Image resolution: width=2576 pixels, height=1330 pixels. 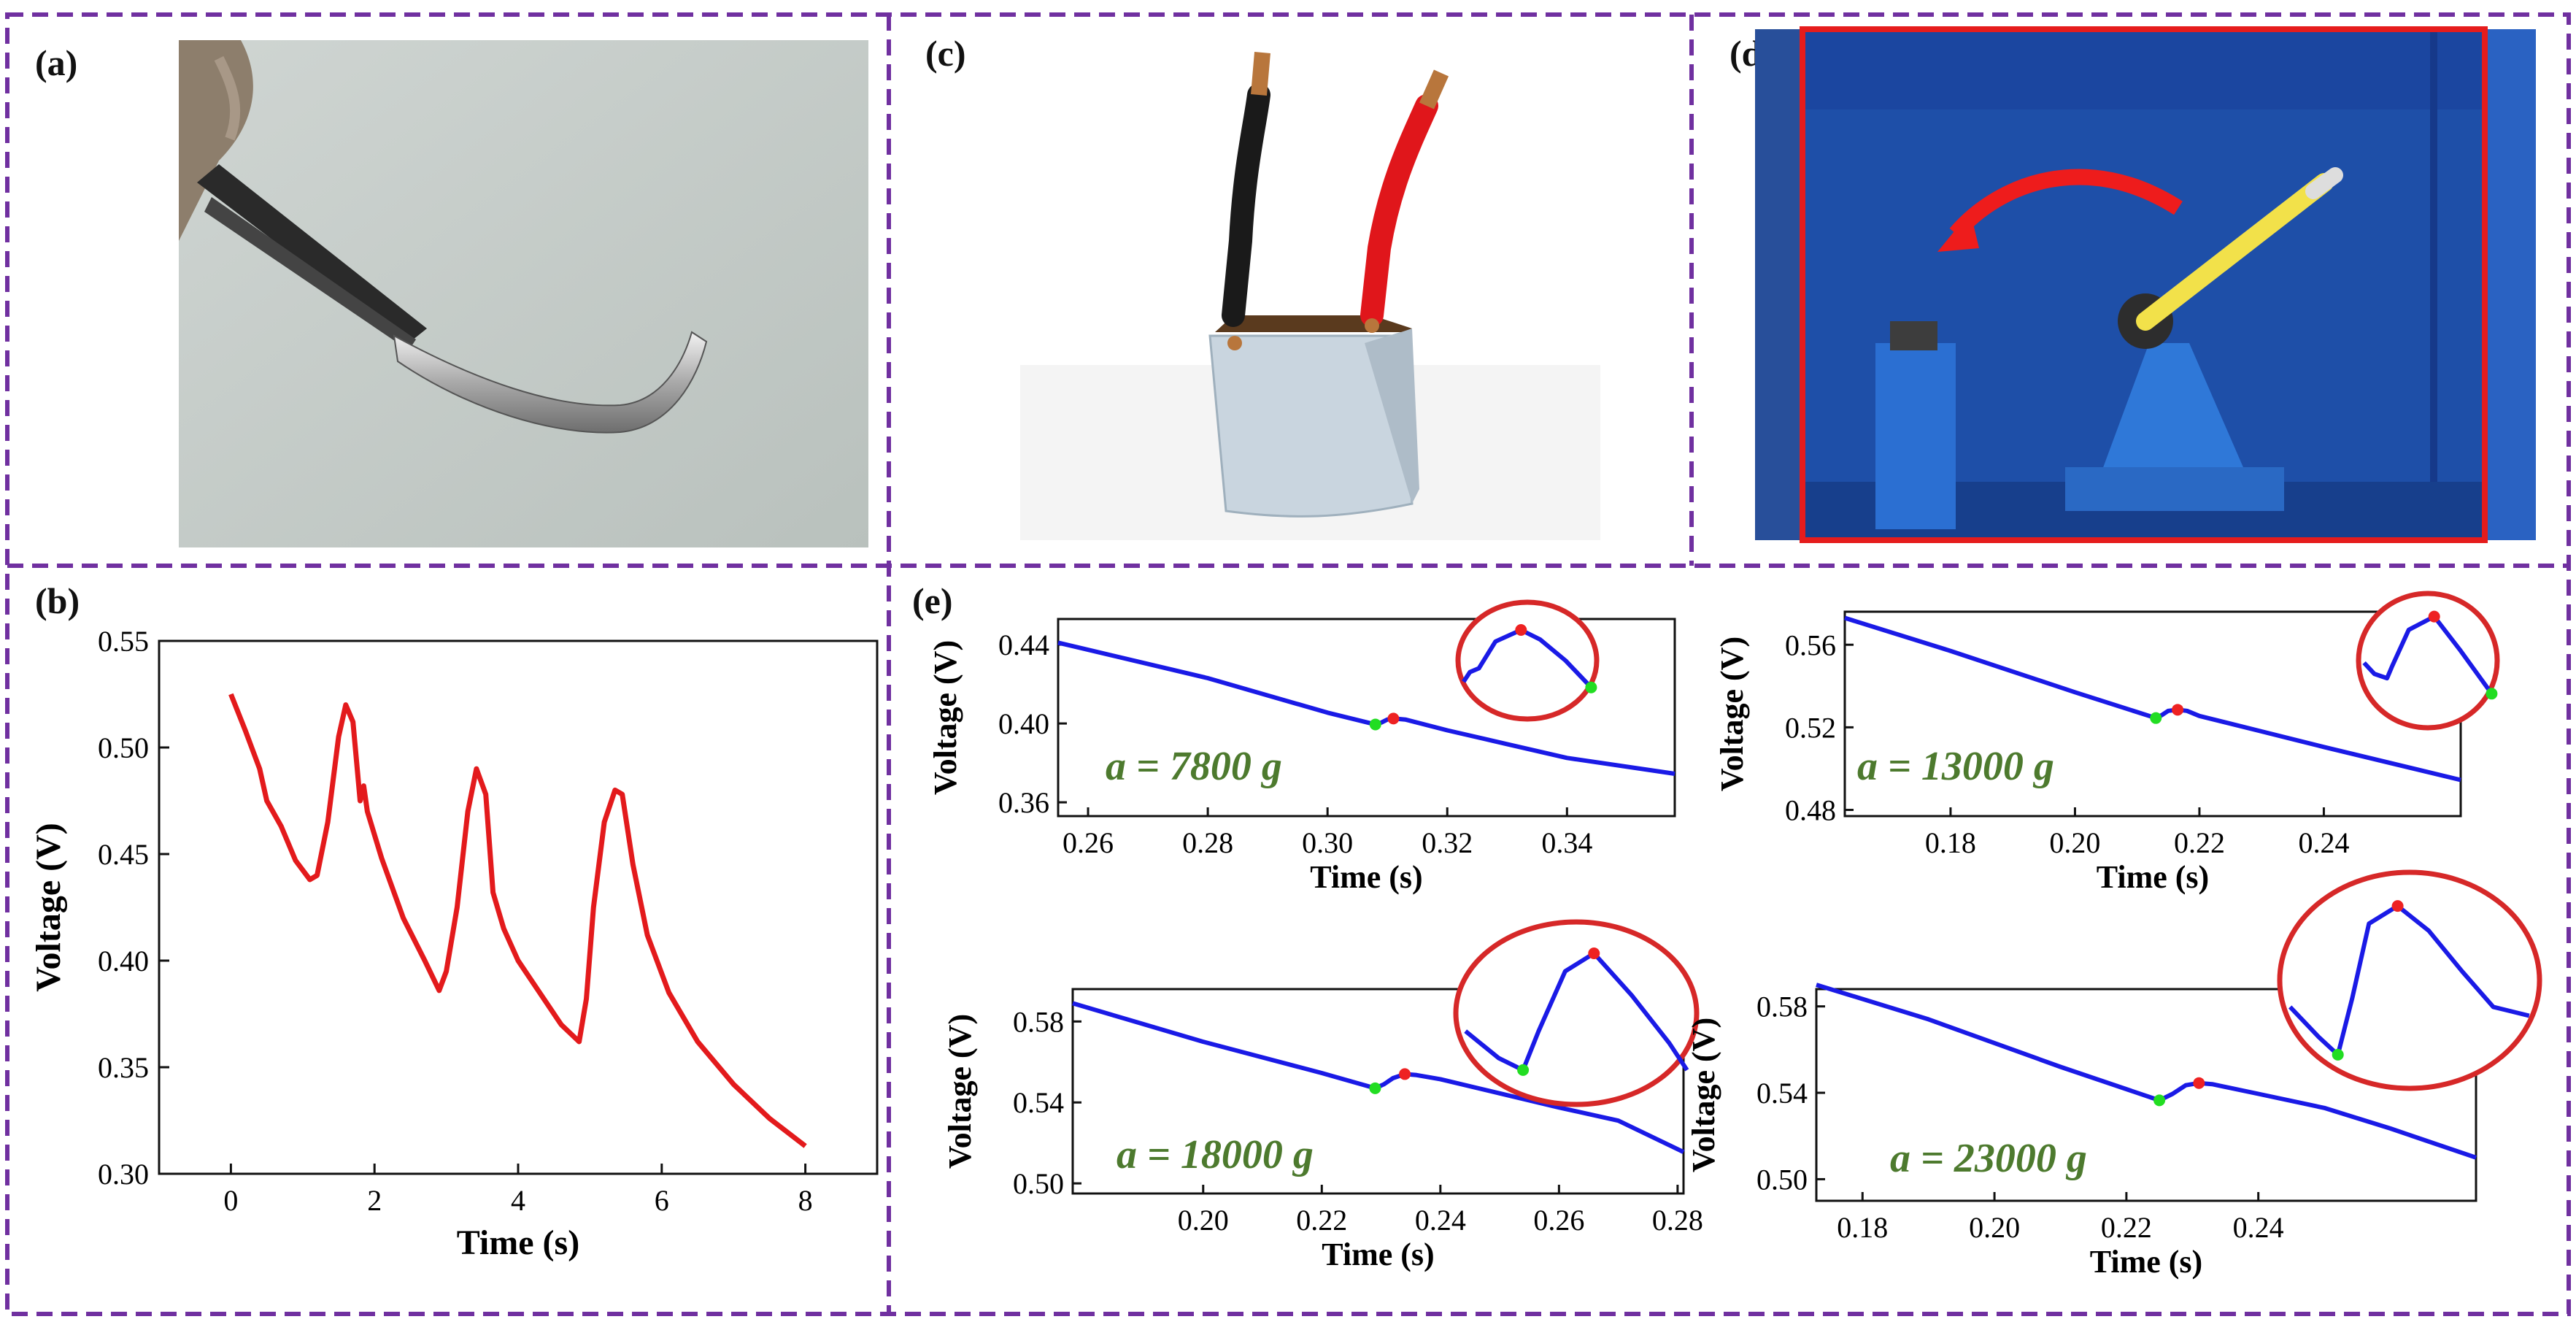 I want to click on chart-e3-ytick-label: 0.50, so click(x=1038, y=1183).